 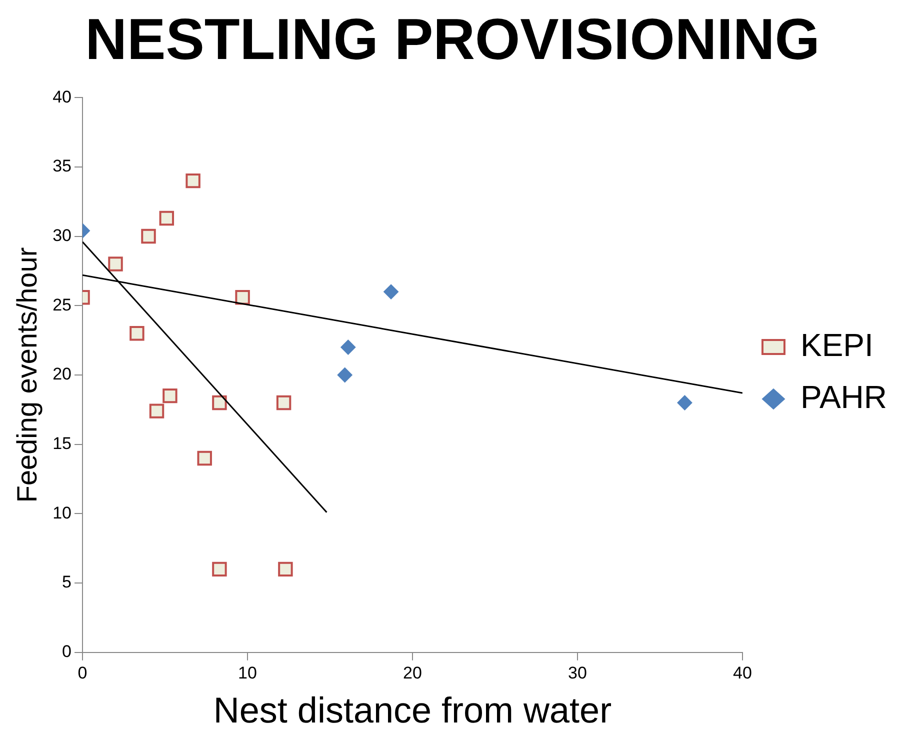 What do you see at coordinates (62, 374) in the screenshot?
I see `y-tick-label: 20` at bounding box center [62, 374].